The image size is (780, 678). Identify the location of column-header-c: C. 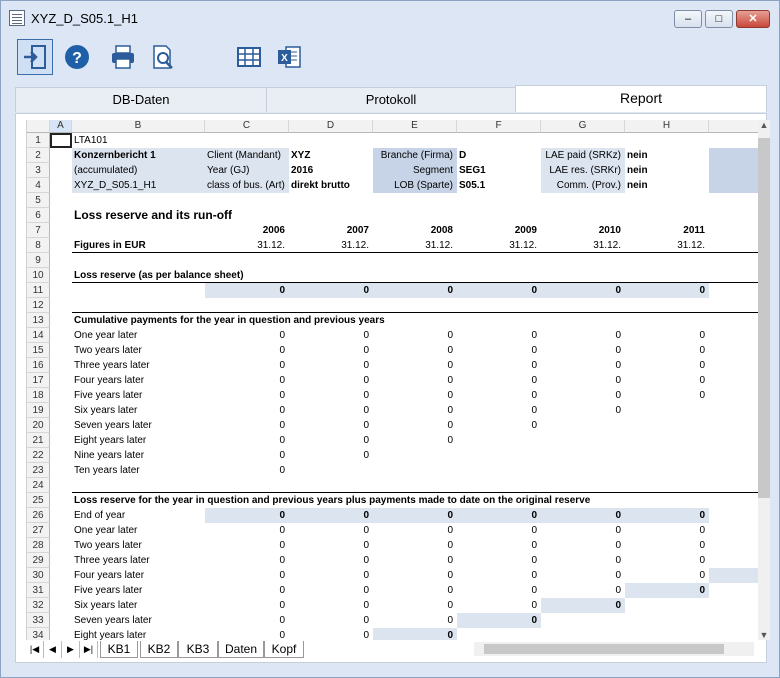
(247, 126).